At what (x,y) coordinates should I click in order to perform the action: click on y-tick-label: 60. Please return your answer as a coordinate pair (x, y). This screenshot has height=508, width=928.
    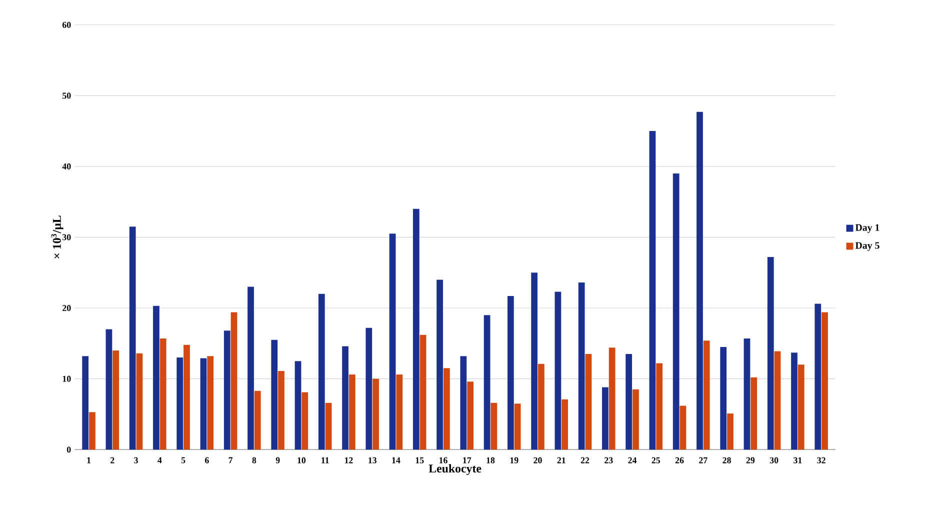
    Looking at the image, I should click on (66, 25).